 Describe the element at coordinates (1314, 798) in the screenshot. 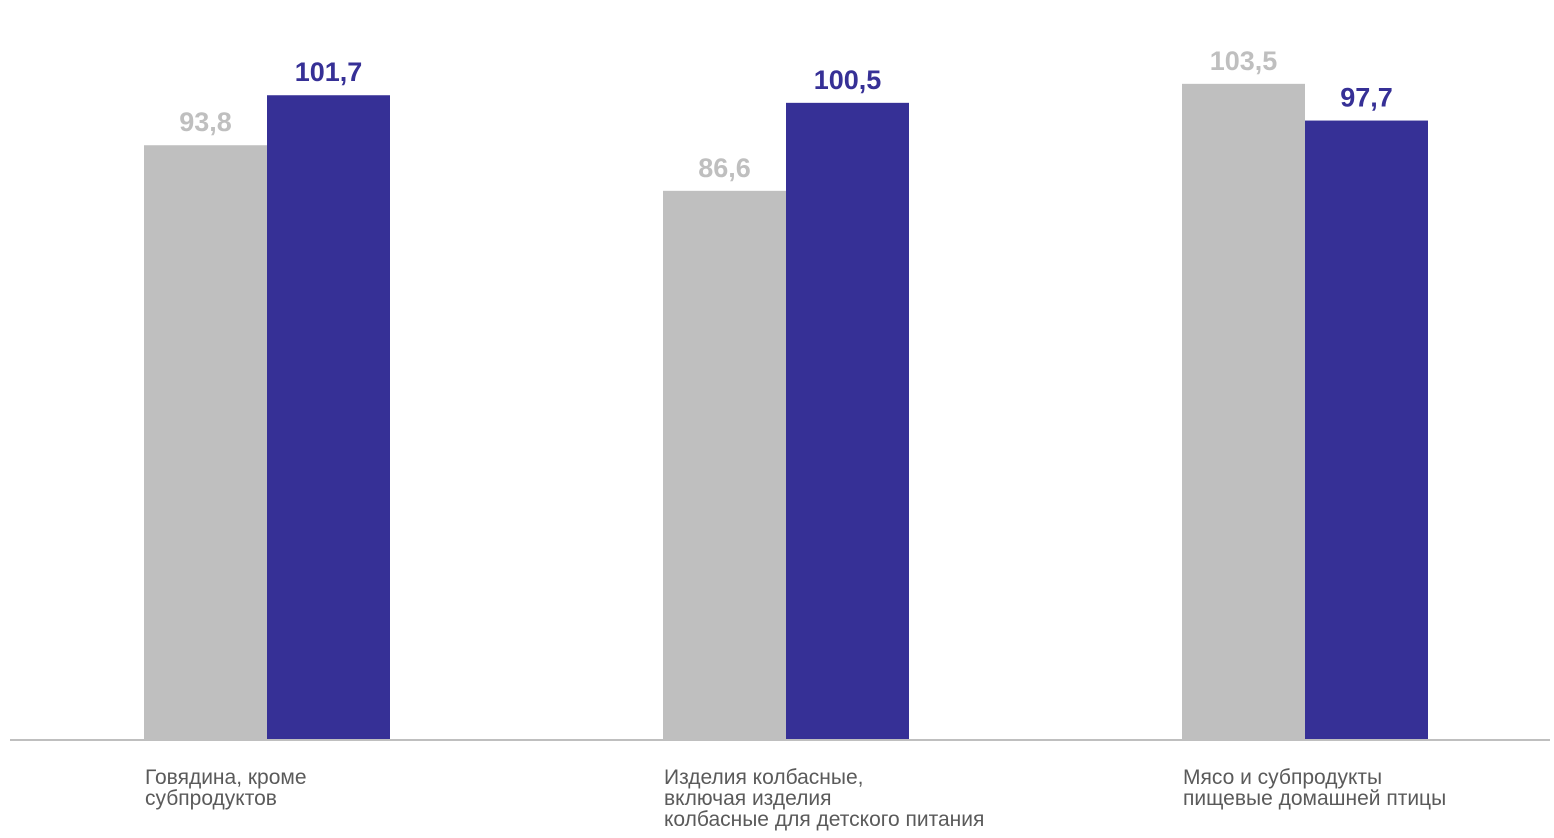

I see `category-label-3-line-2: пищевые домашней птицы` at that location.